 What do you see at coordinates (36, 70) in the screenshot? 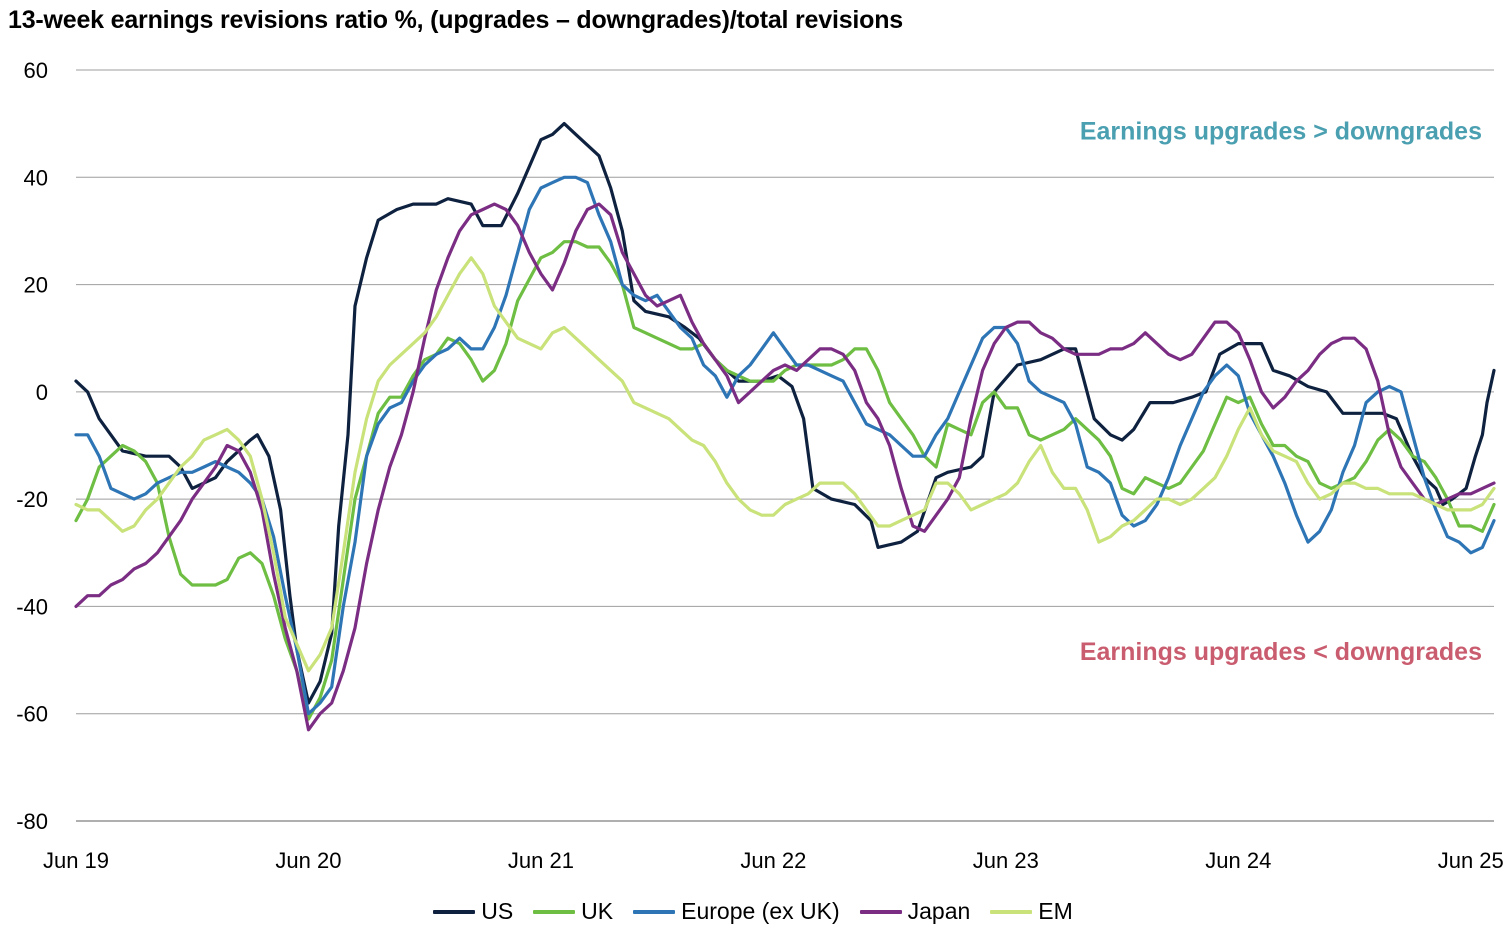
I see `y-tick-label: 60` at bounding box center [36, 70].